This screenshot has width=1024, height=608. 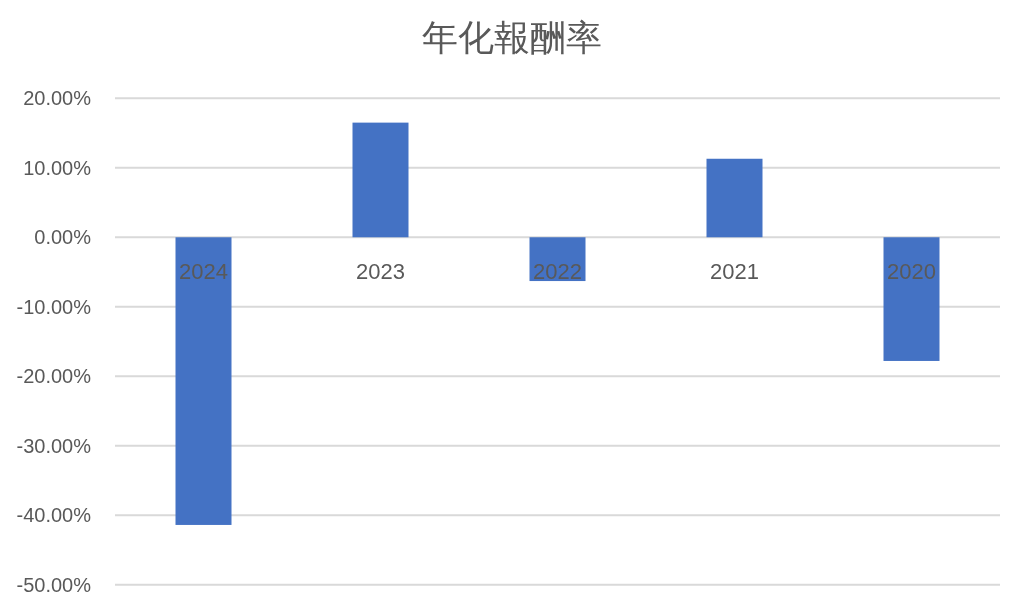 I want to click on x-tick-label: 2024, so click(x=203, y=272).